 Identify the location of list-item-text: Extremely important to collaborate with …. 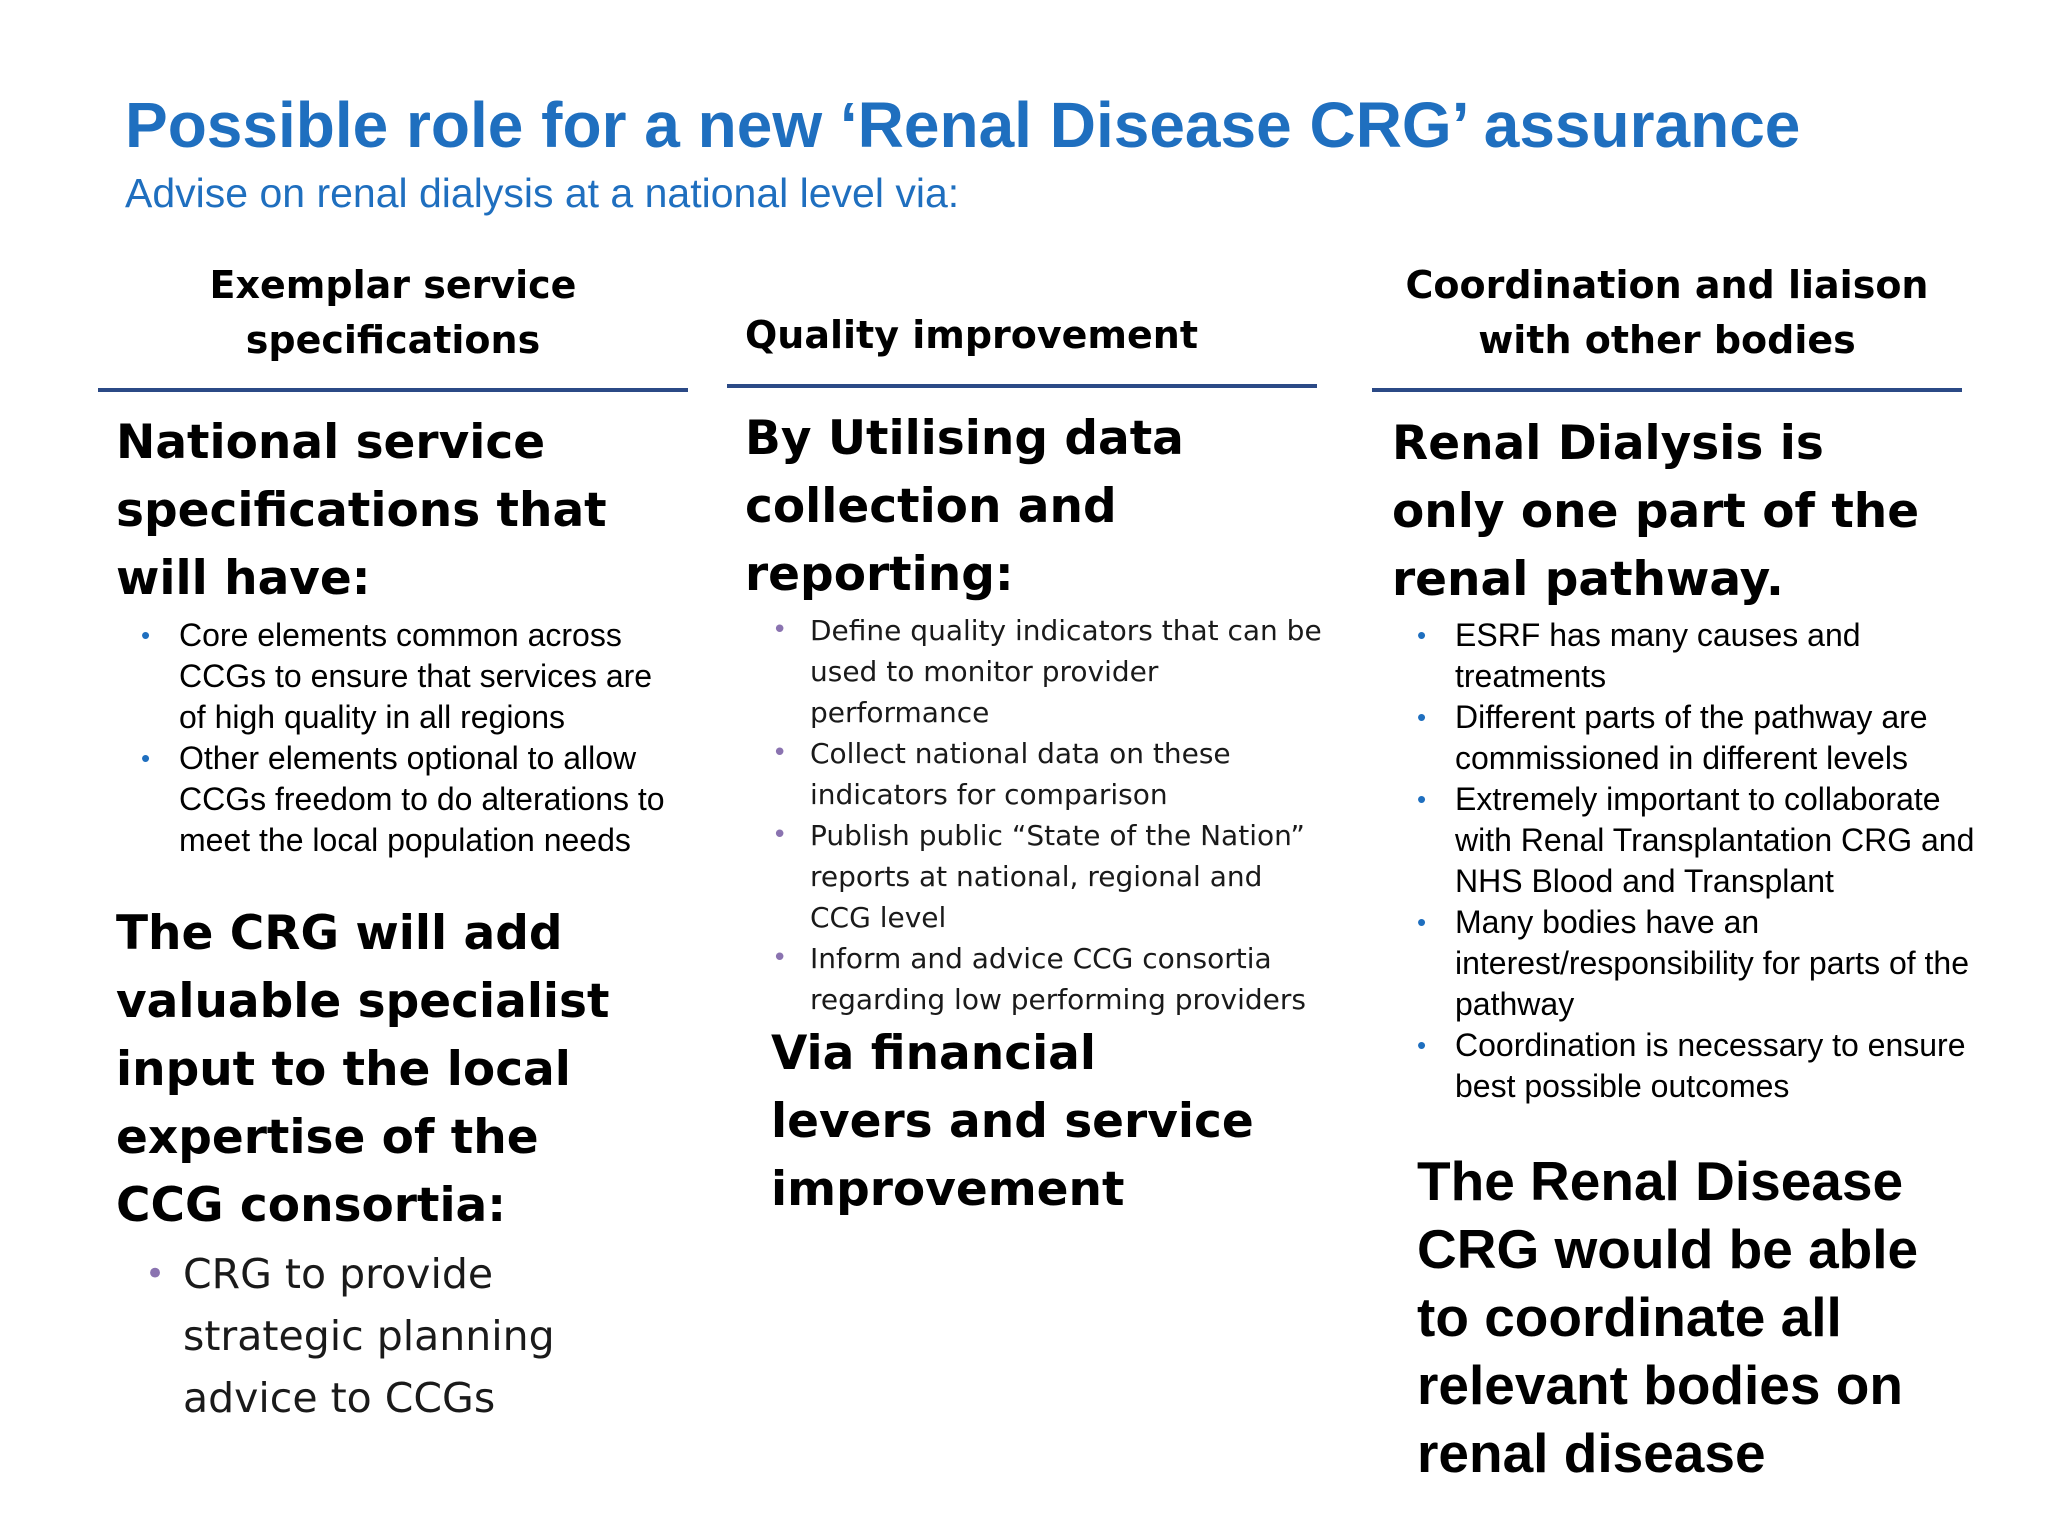
(1715, 840).